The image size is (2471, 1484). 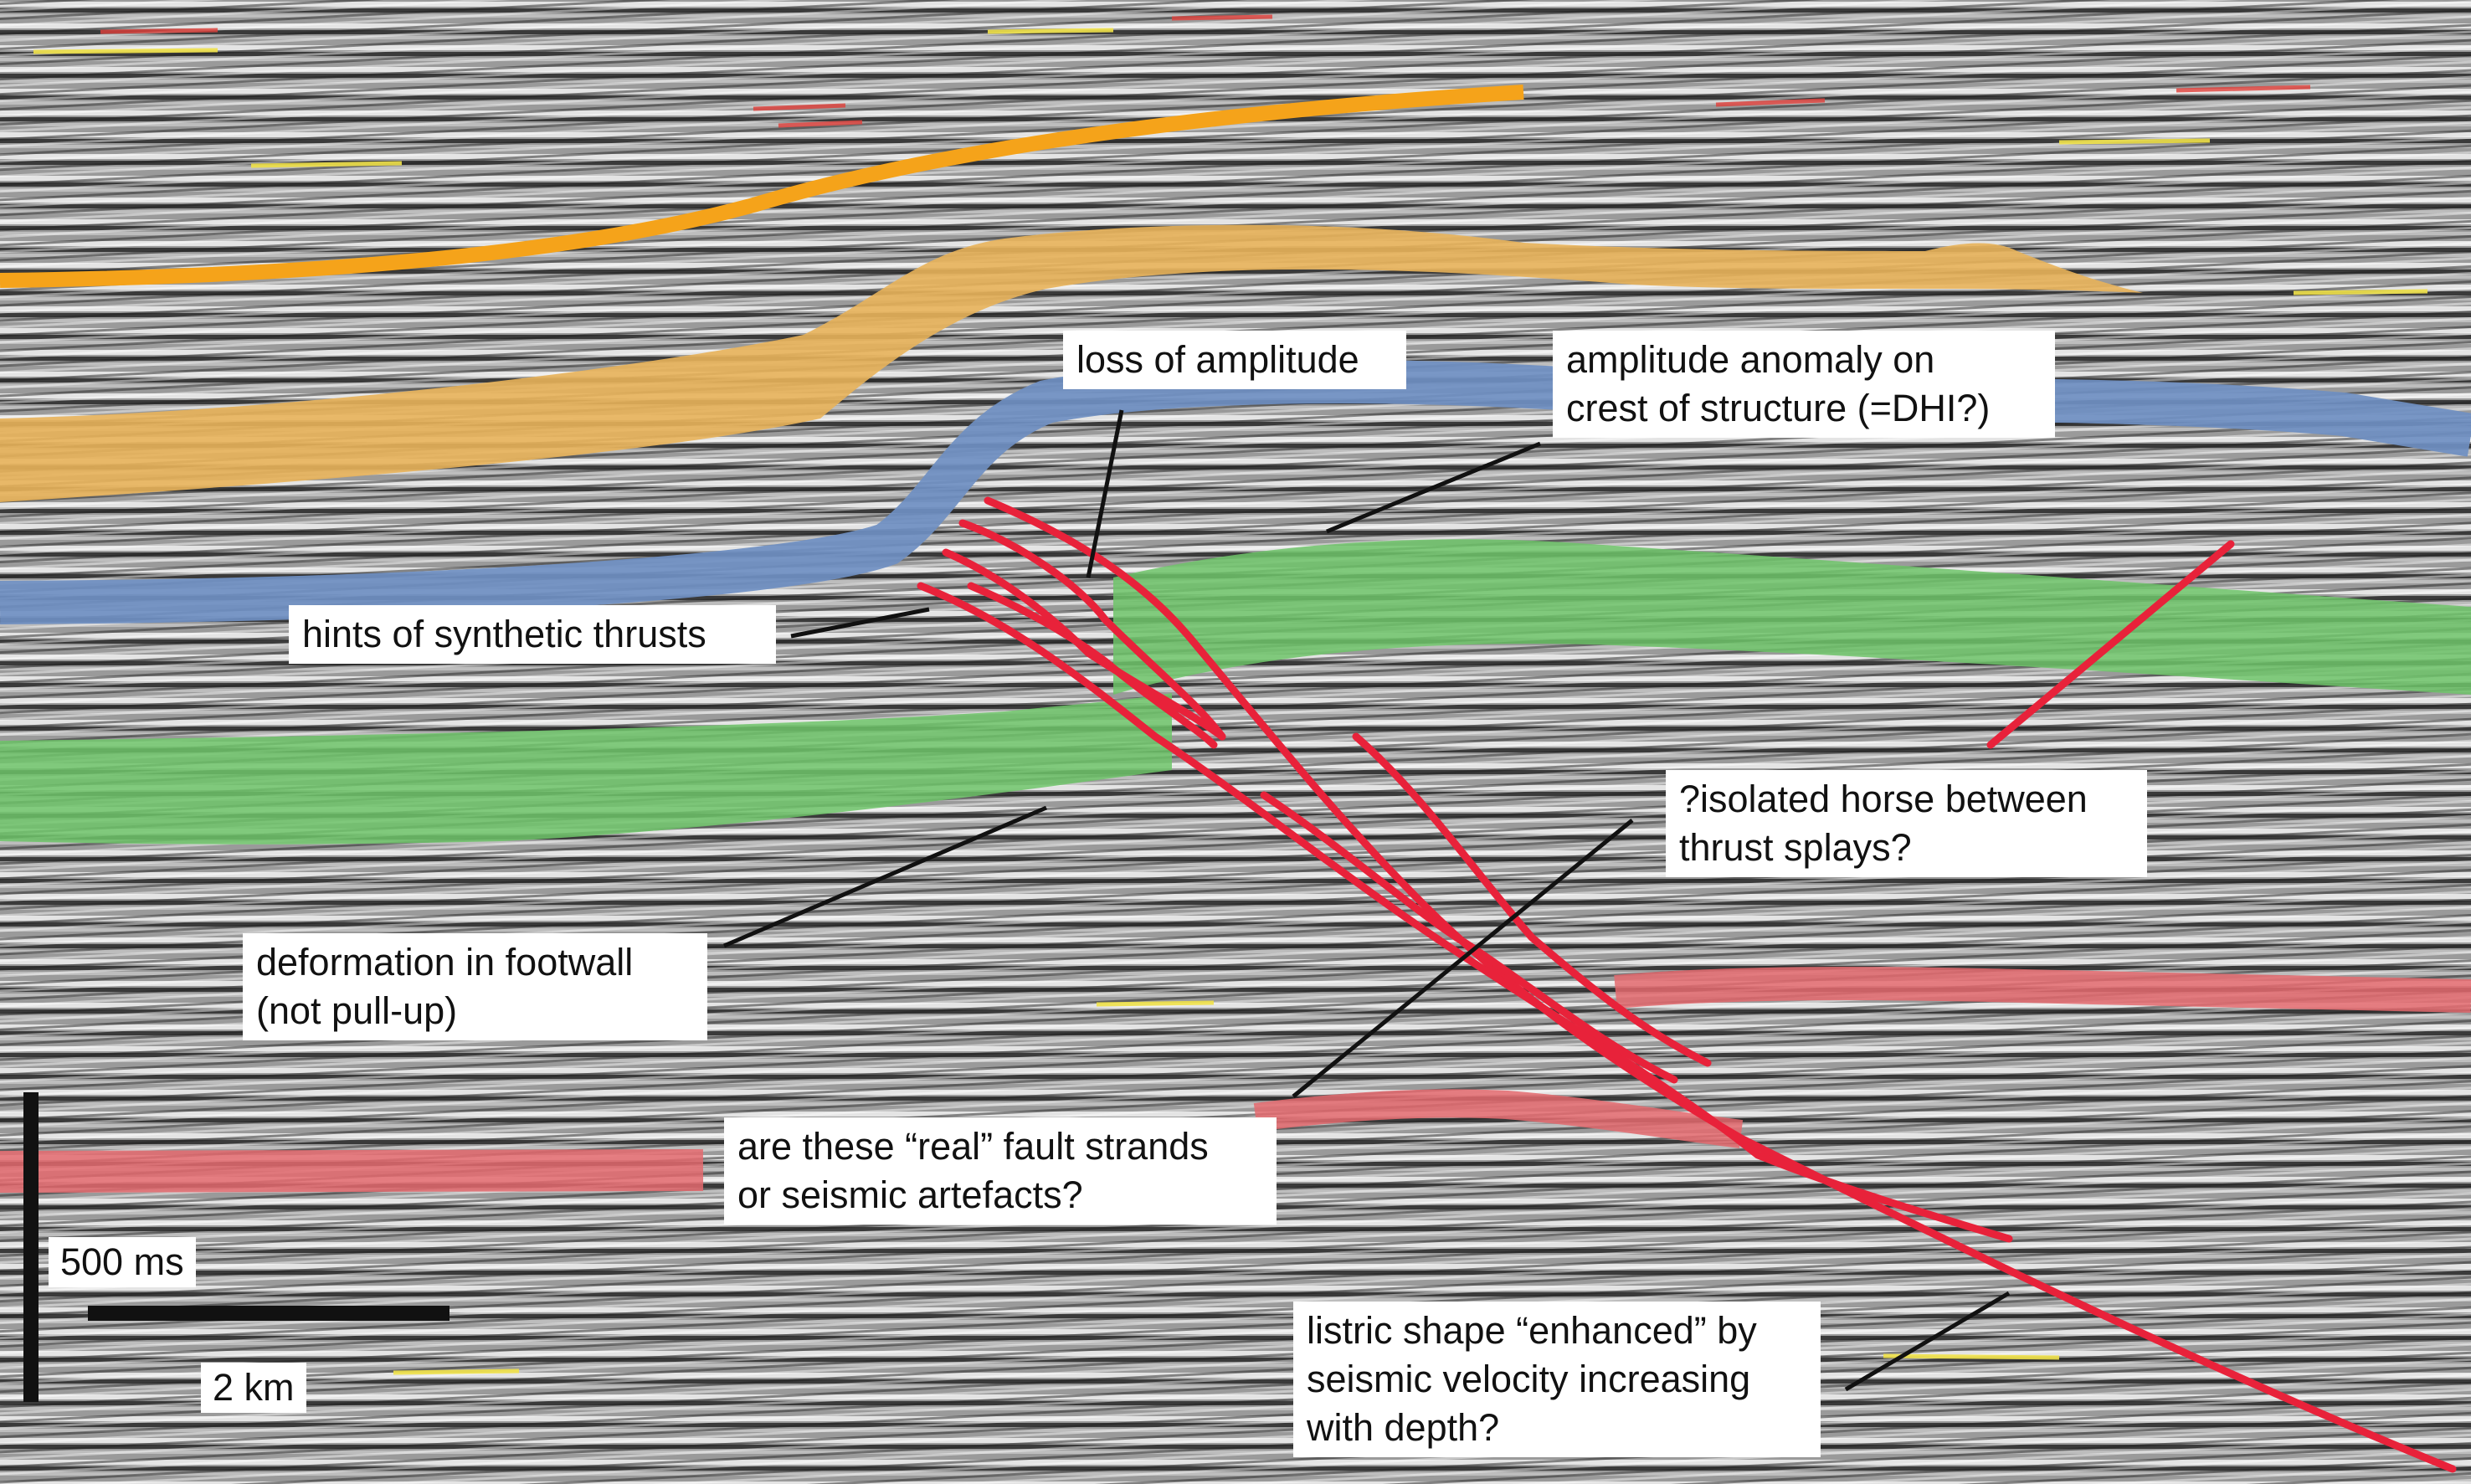 I want to click on scale-bars, so click(x=237, y=1247).